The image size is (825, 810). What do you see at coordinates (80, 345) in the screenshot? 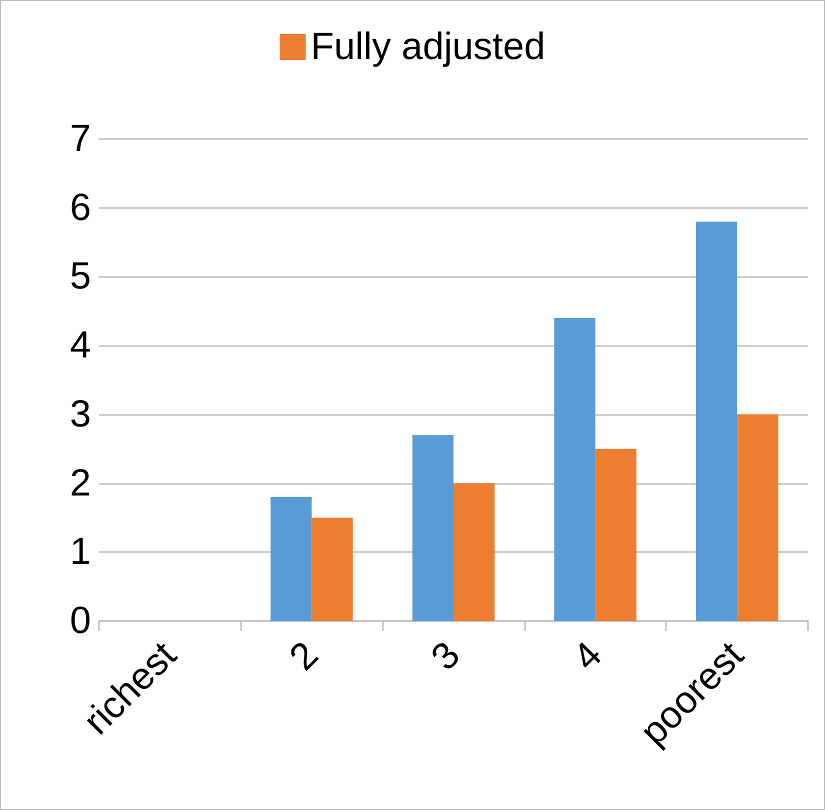
I see `y-tick-label: 4` at bounding box center [80, 345].